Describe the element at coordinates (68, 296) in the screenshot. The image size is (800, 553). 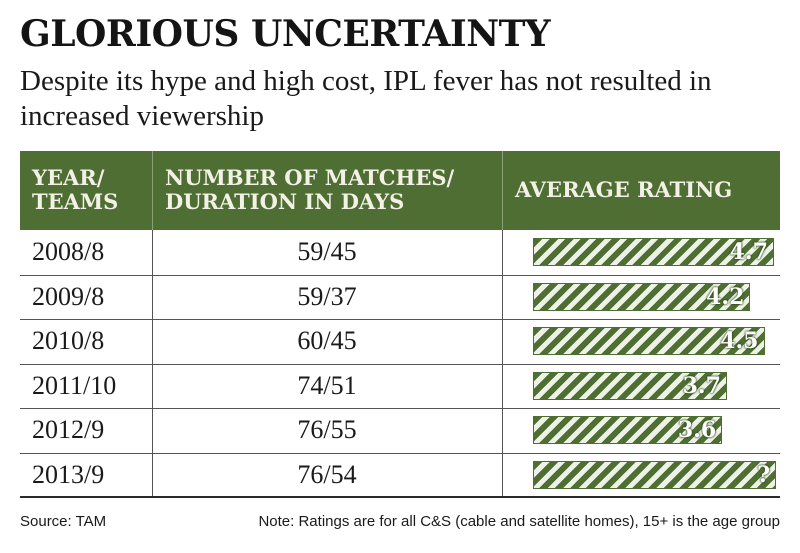
I see `cell-year-teams: 2009/8` at that location.